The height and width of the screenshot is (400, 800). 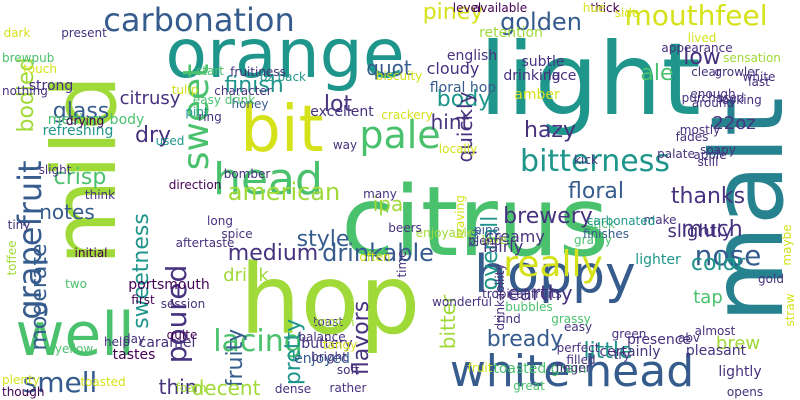 What do you see at coordinates (197, 112) in the screenshot?
I see `word-pint: pint` at bounding box center [197, 112].